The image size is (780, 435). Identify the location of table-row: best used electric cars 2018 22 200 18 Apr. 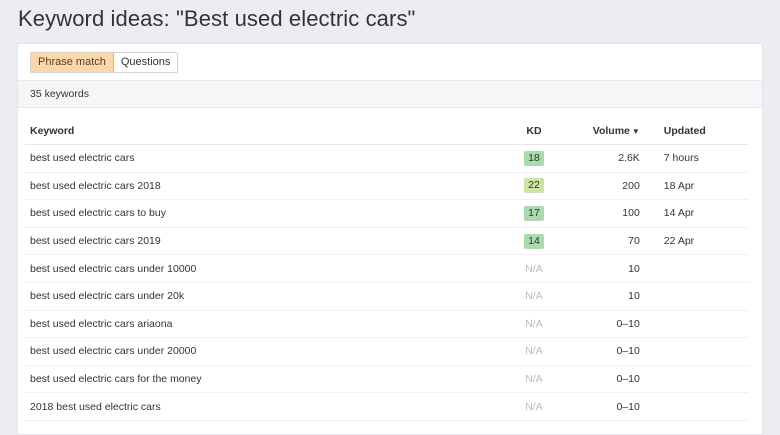
(387, 186).